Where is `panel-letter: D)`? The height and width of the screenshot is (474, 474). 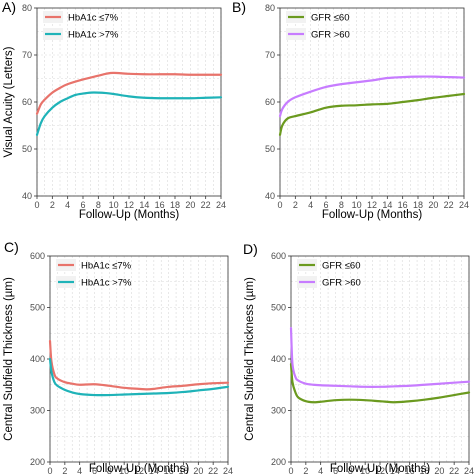 panel-letter: D) is located at coordinates (250, 249).